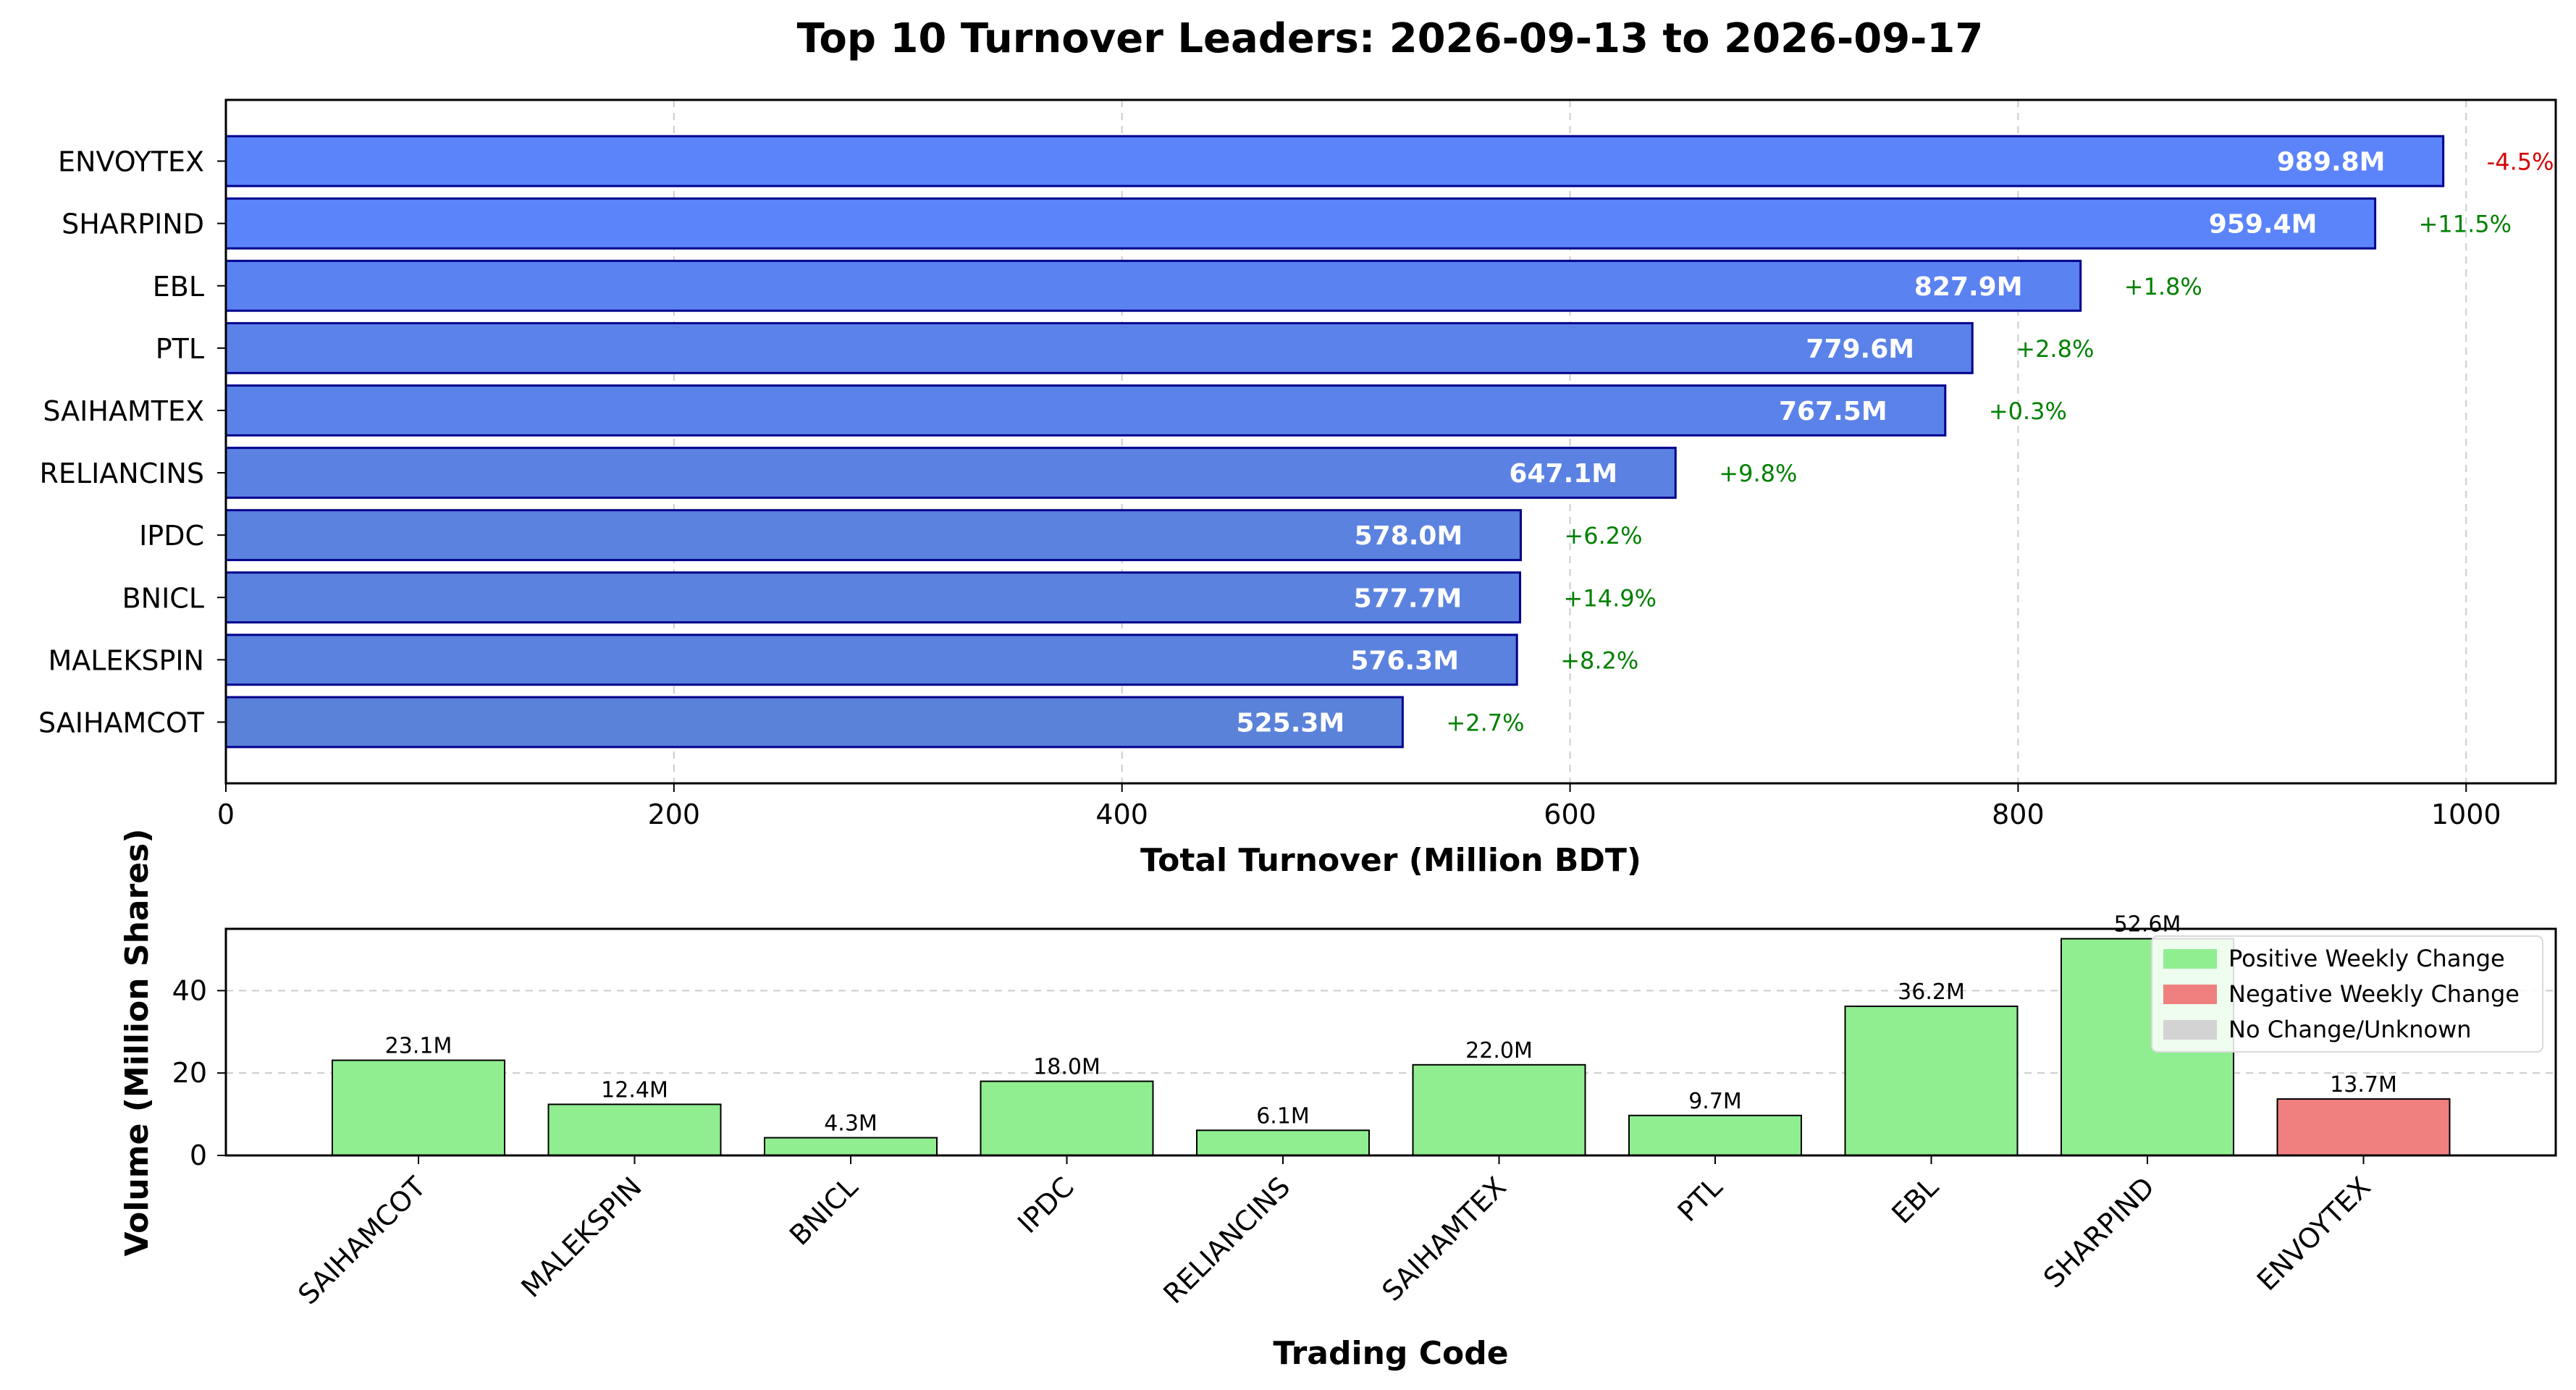  Describe the element at coordinates (1758, 474) in the screenshot. I see `turnover-change-label: +9.8%` at that location.